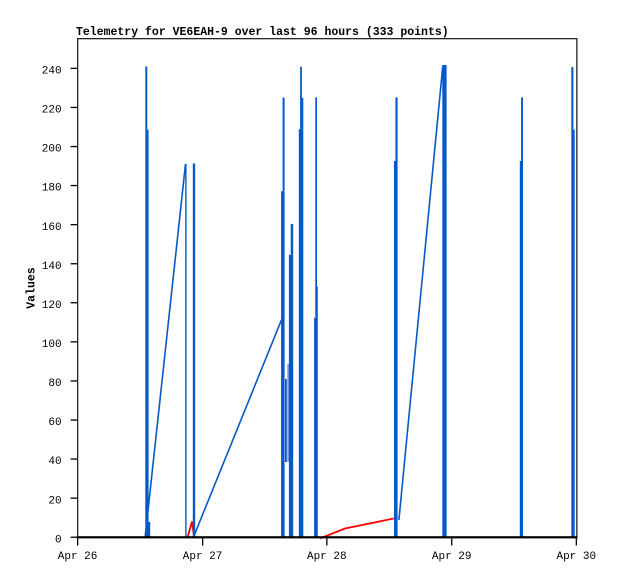 This screenshot has height=579, width=618. What do you see at coordinates (452, 557) in the screenshot?
I see `svg-text: Apr 29` at bounding box center [452, 557].